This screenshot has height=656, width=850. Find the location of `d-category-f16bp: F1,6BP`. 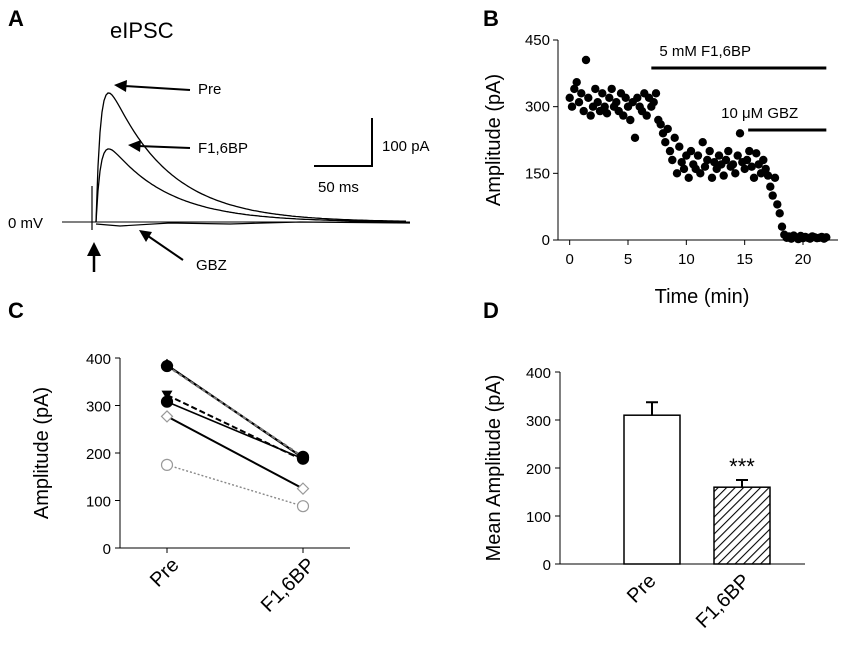

d-category-f16bp: F1,6BP is located at coordinates (723, 601).